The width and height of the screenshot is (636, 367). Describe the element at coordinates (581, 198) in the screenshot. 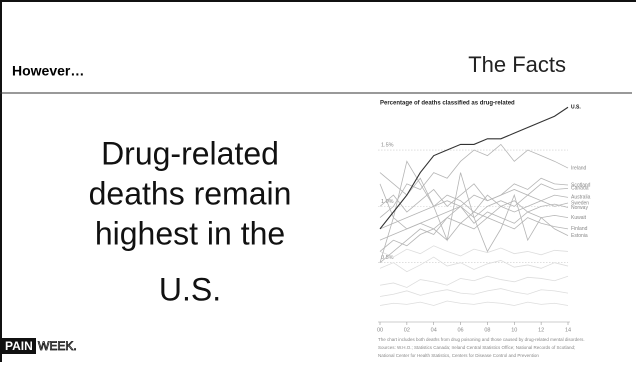

I see `series-label: Australia` at that location.